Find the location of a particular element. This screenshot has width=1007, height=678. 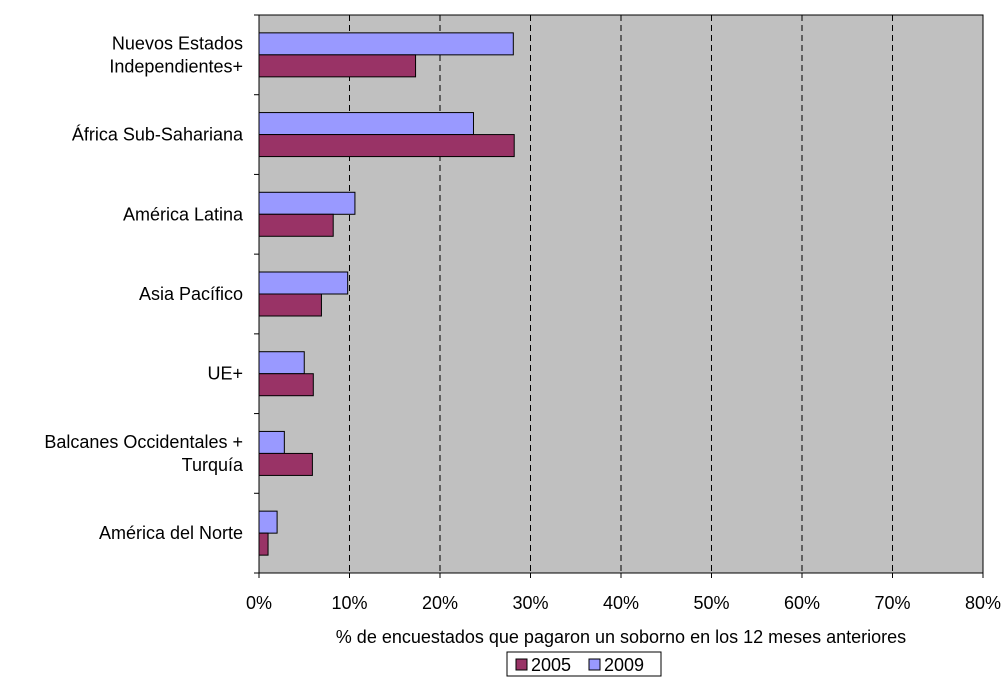

x-tick-label: 10% is located at coordinates (349, 603).